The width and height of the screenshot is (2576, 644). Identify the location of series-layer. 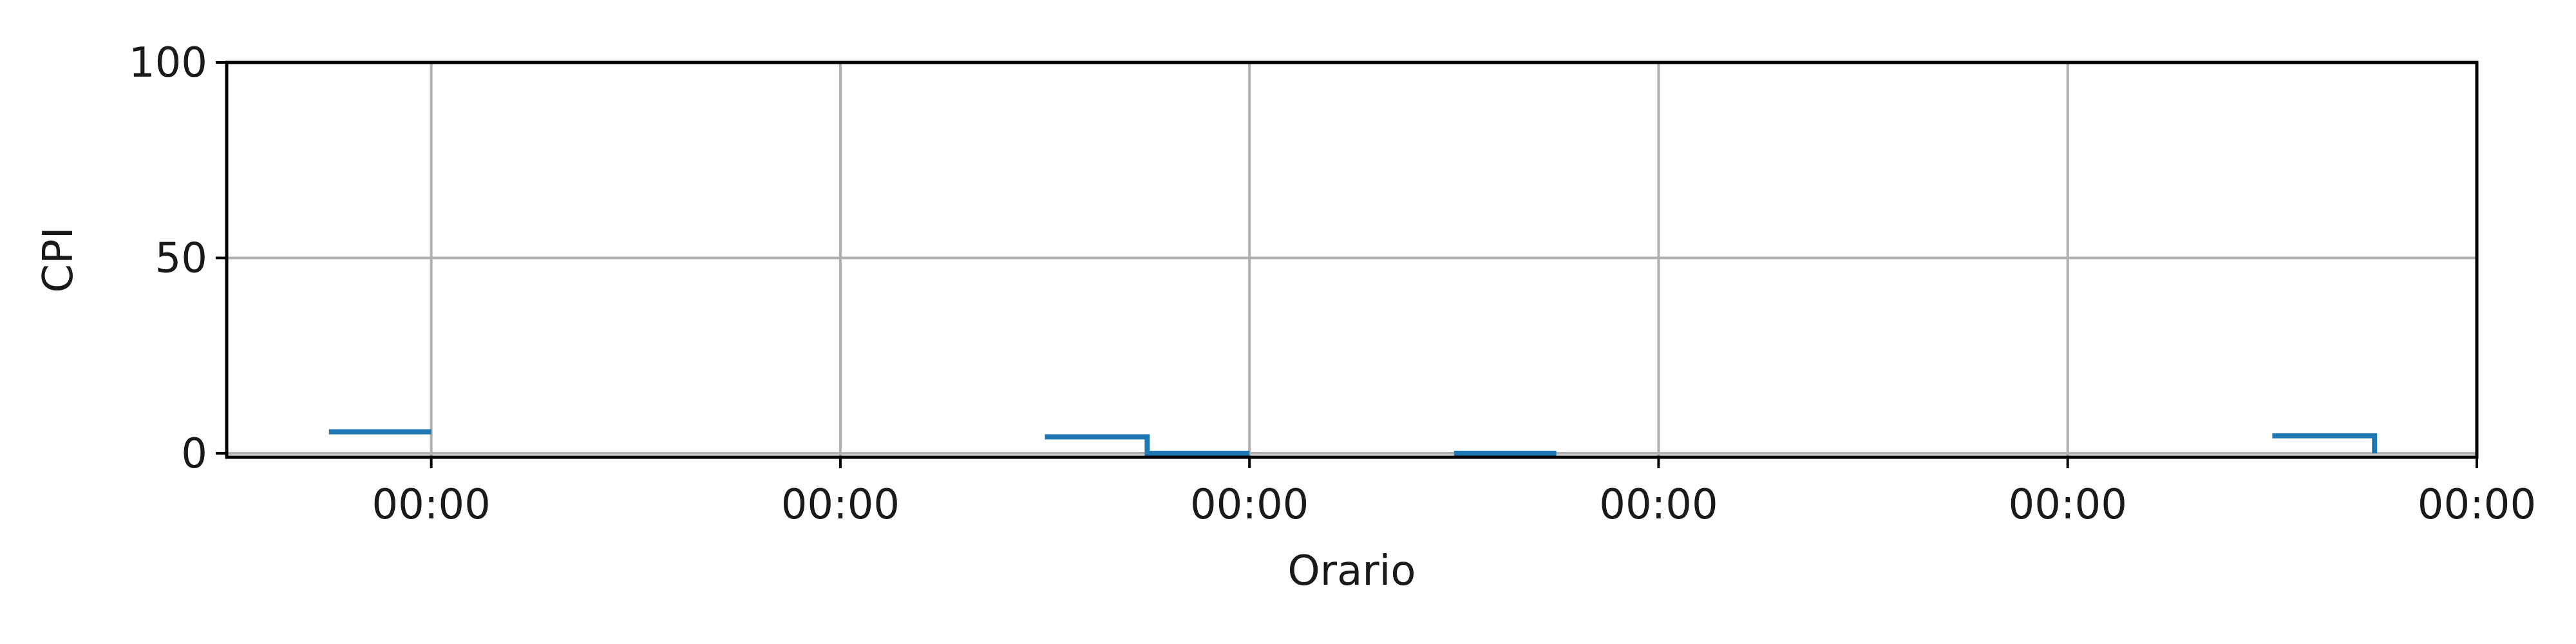
(1353, 443).